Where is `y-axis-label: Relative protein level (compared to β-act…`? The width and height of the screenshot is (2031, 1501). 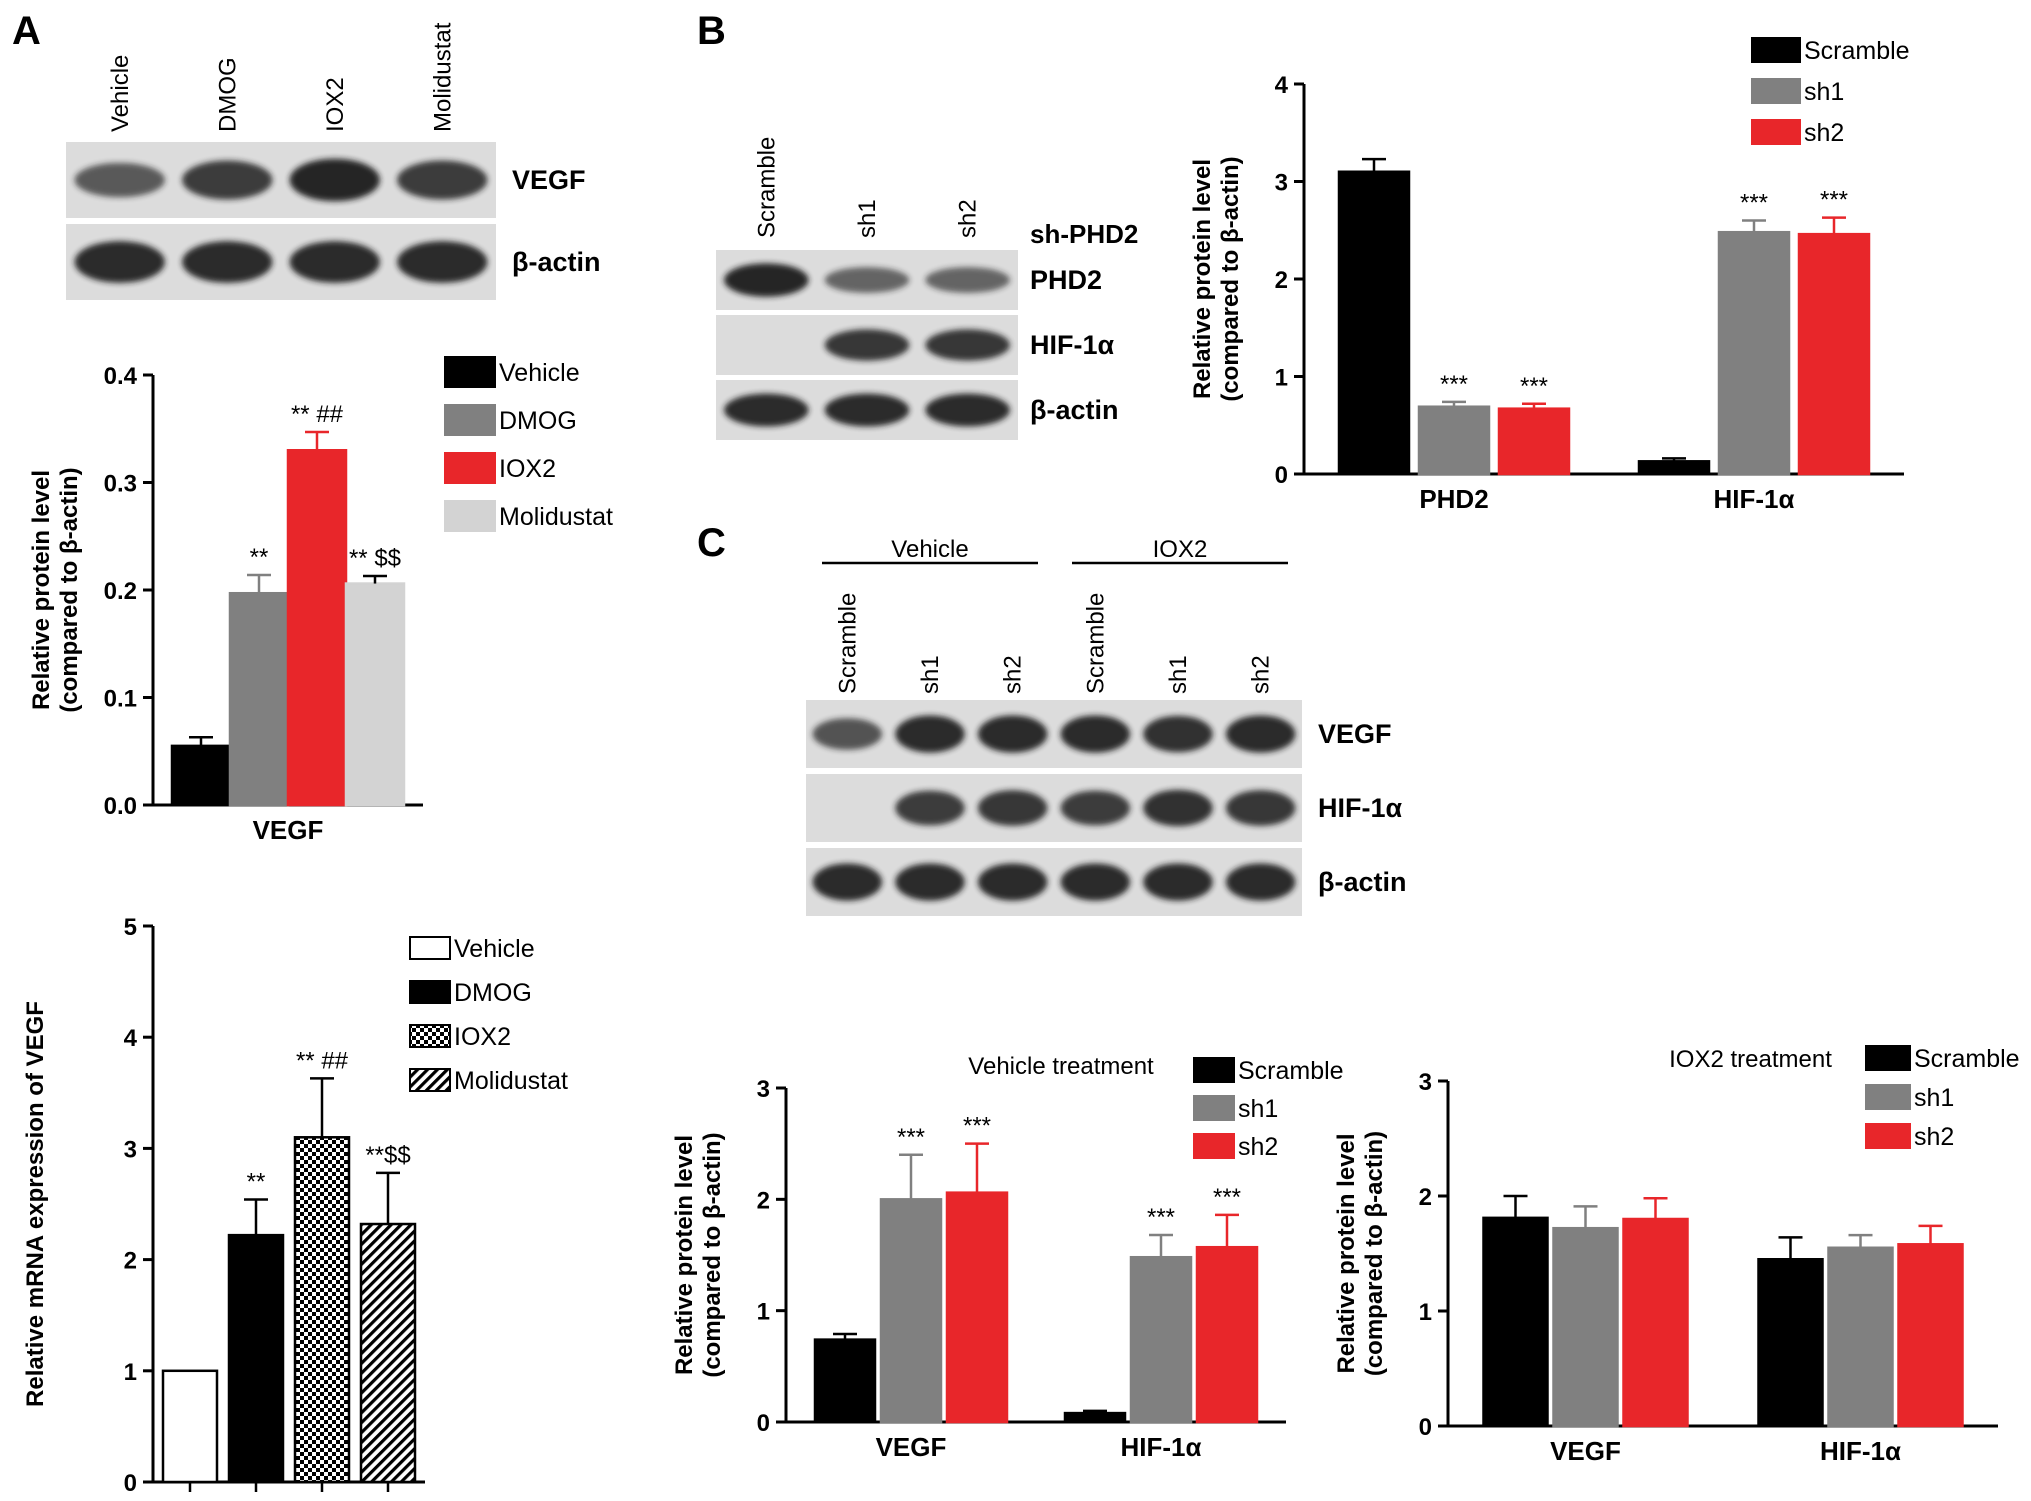 y-axis-label: Relative protein level (compared to β-act… is located at coordinates (1360, 1253).